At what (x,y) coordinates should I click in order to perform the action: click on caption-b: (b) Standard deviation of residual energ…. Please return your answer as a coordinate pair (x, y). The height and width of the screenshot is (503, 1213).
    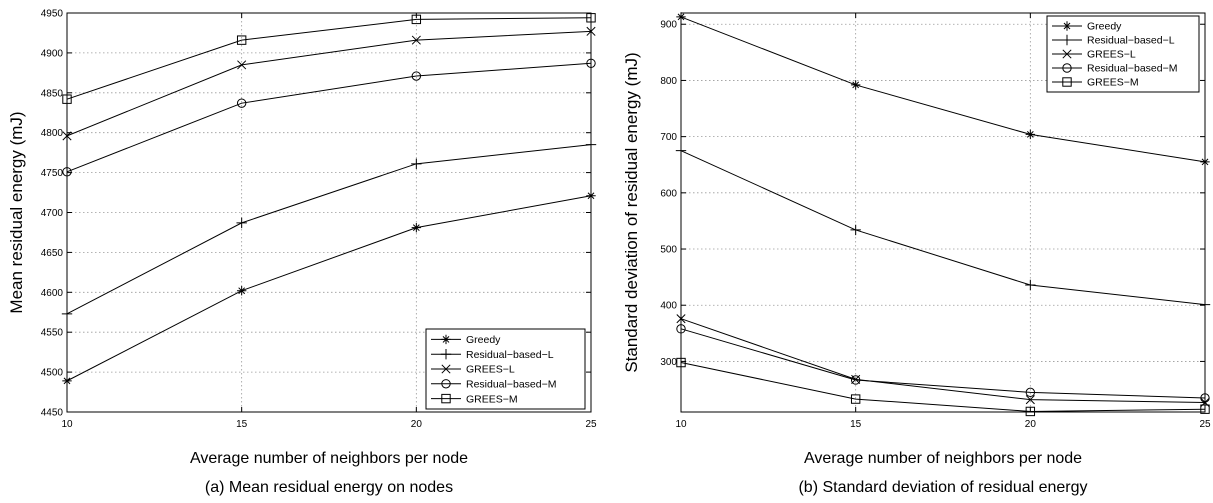
    Looking at the image, I should click on (942, 487).